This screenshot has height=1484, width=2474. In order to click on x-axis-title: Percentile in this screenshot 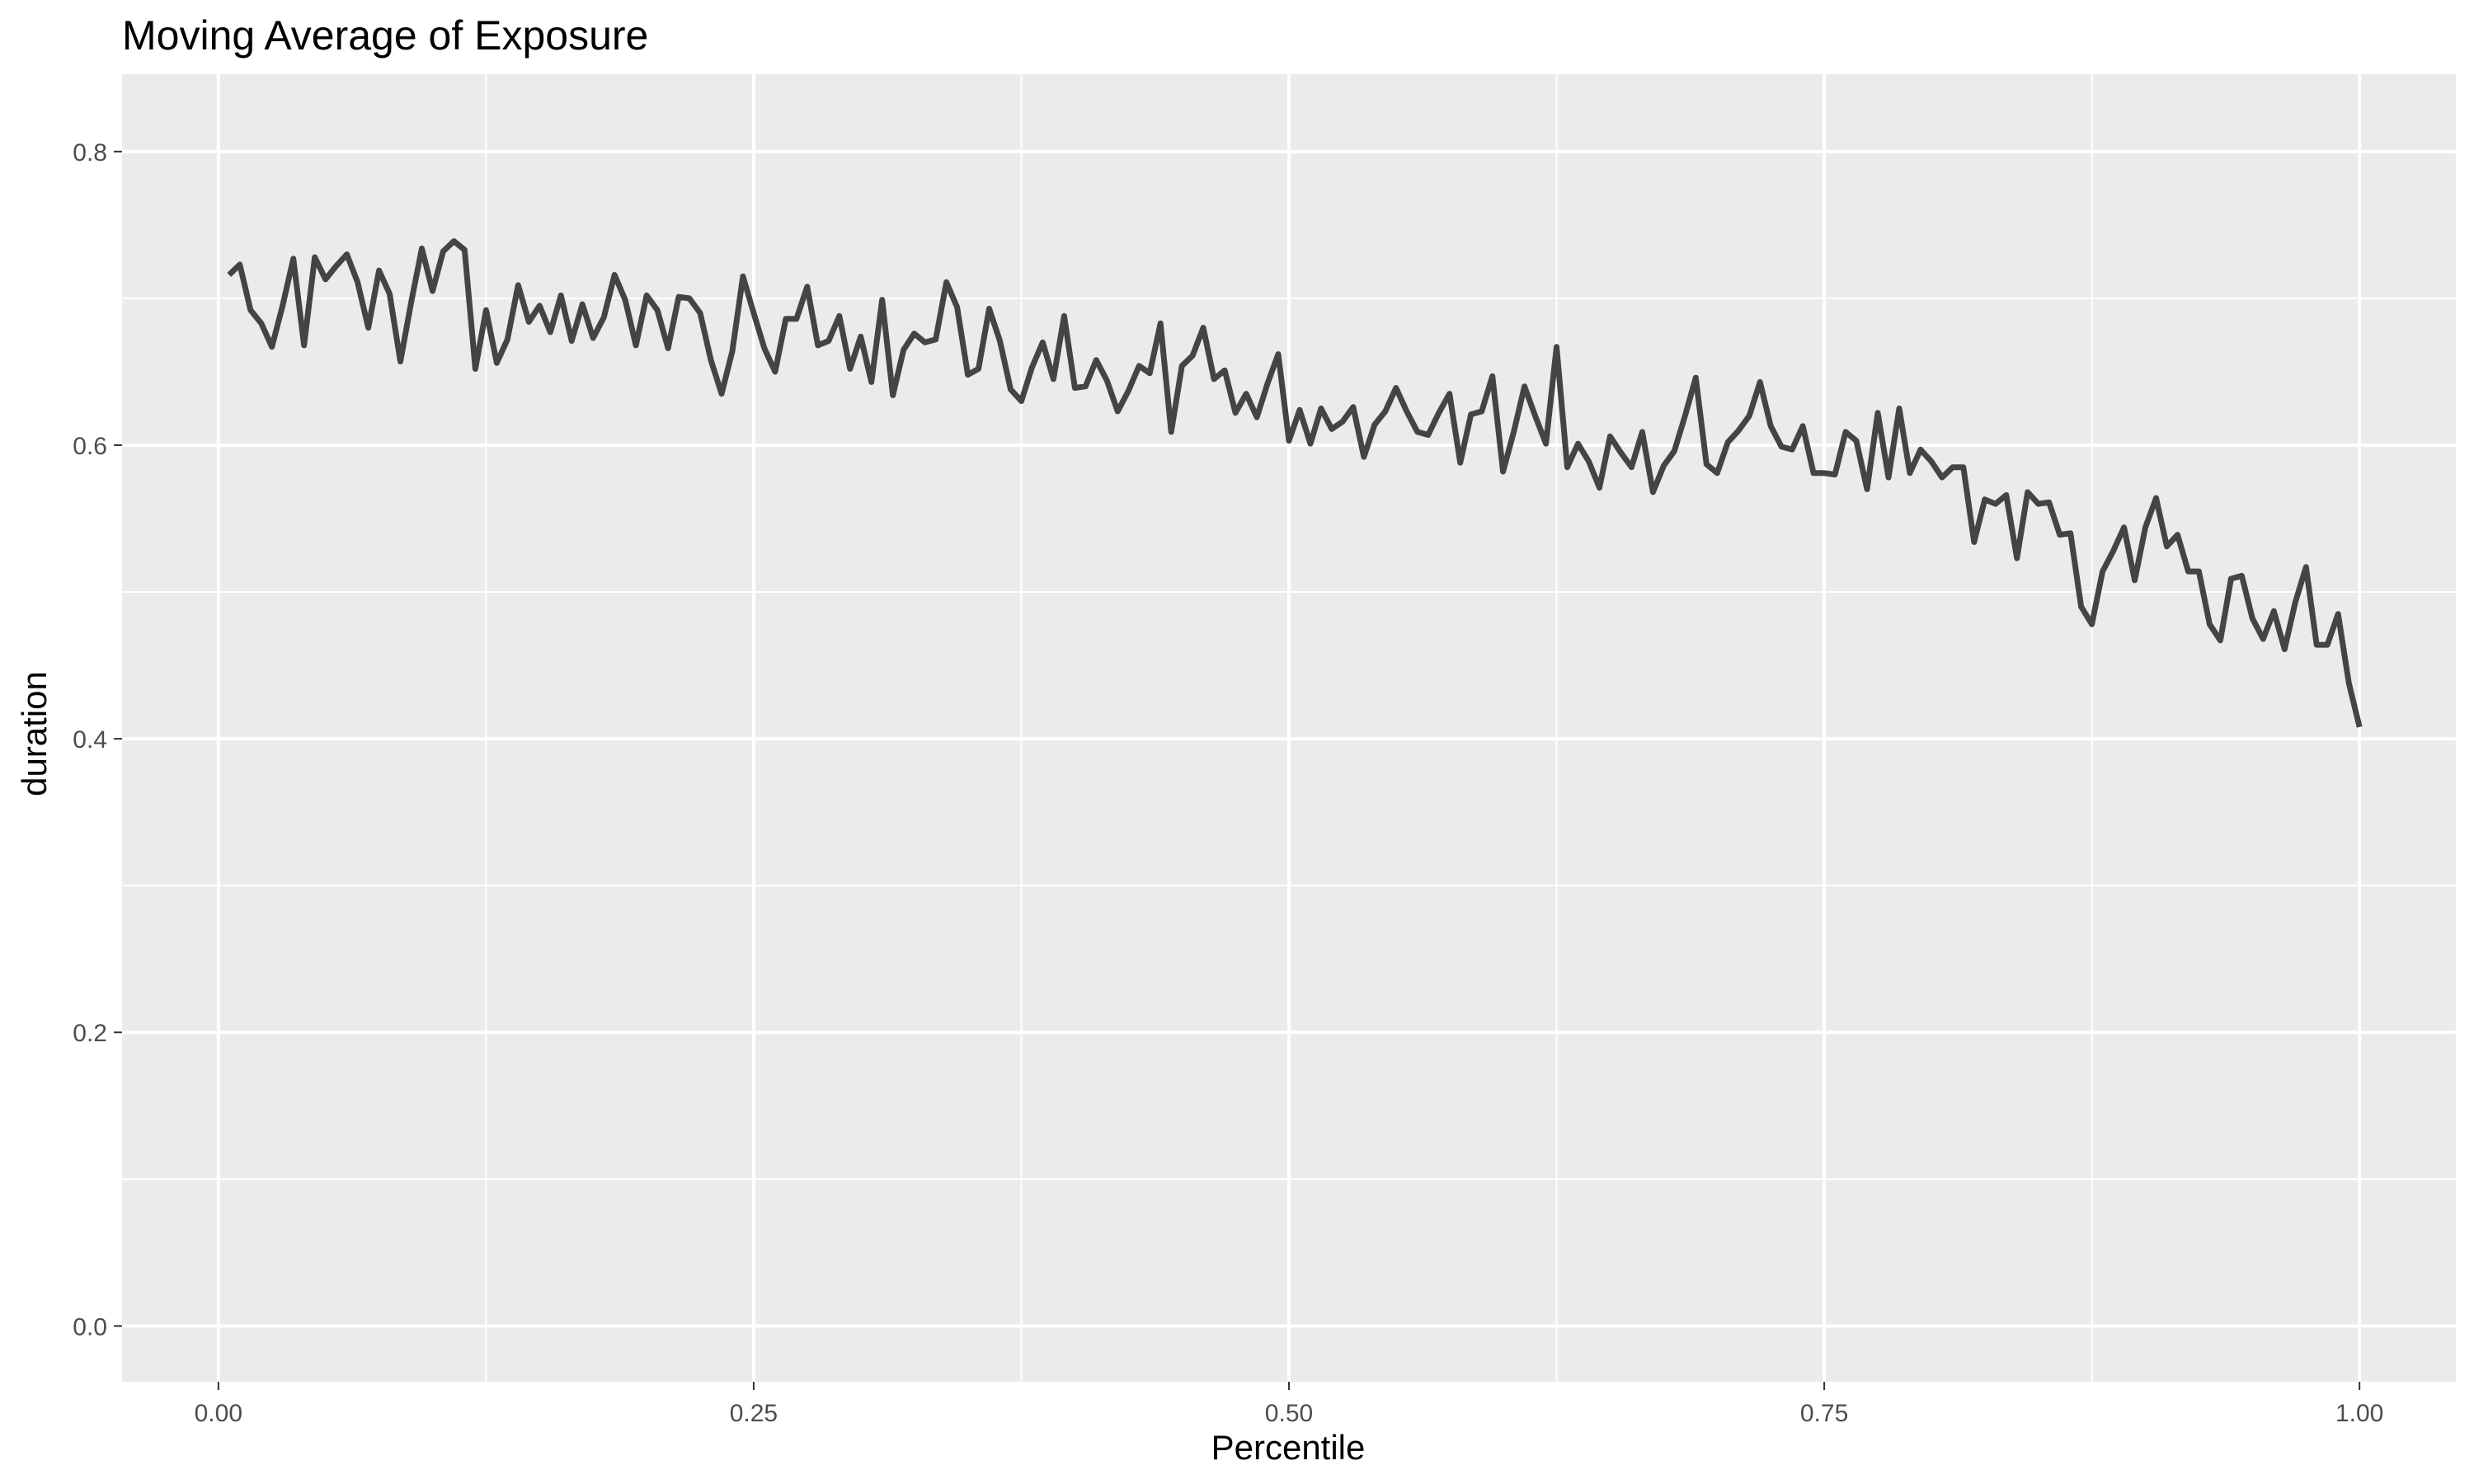, I will do `click(1288, 1447)`.